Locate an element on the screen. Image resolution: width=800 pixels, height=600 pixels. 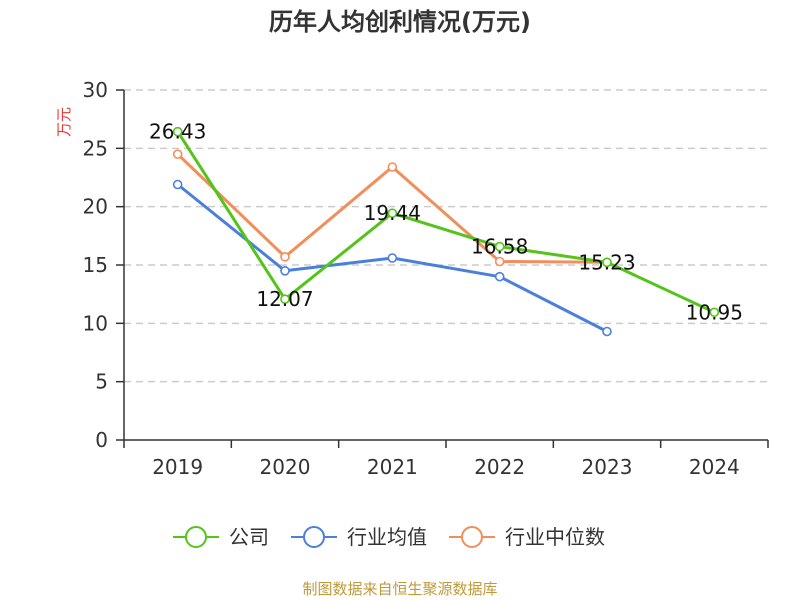
source-note: 制图数据来自恒生聚源数据库 is located at coordinates (399, 589).